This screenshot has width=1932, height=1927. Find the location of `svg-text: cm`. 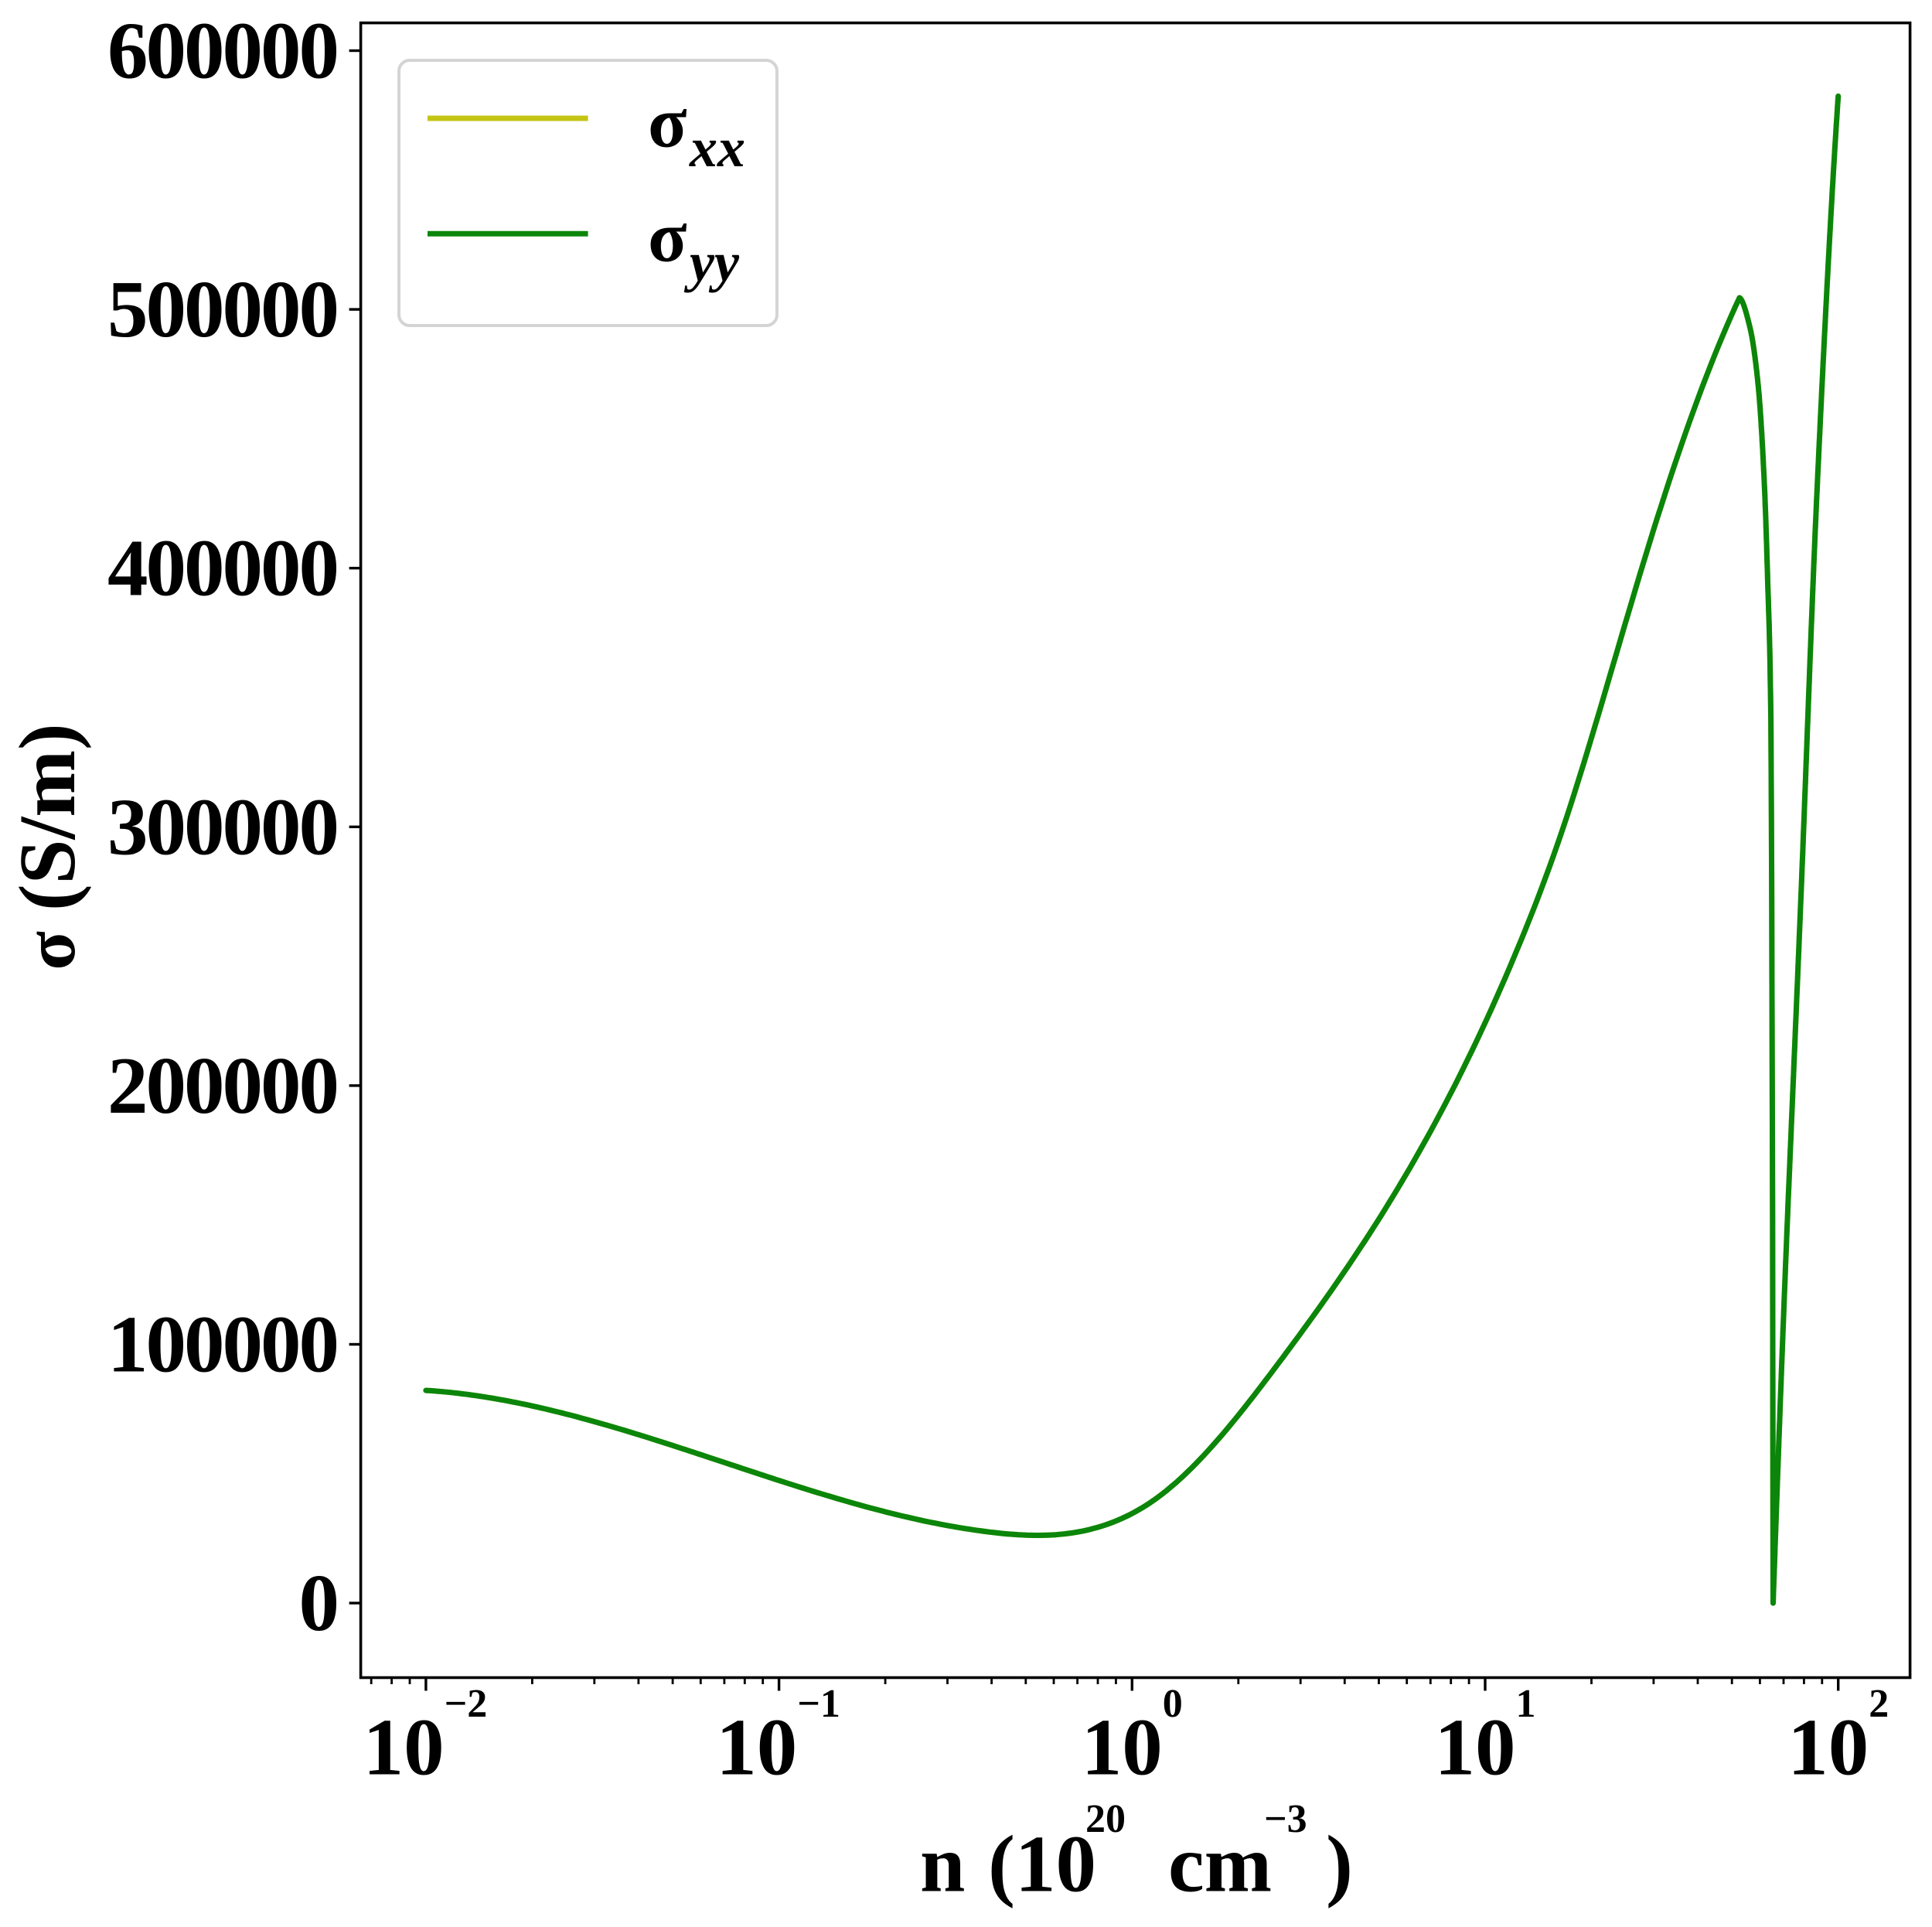

svg-text: cm is located at coordinates (1220, 1864).